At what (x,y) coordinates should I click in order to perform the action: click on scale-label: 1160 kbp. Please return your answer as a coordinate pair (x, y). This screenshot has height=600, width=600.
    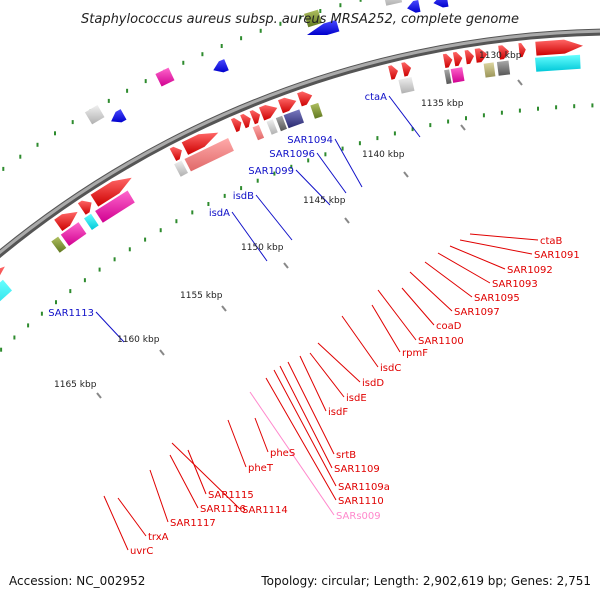
    Looking at the image, I should click on (138, 340).